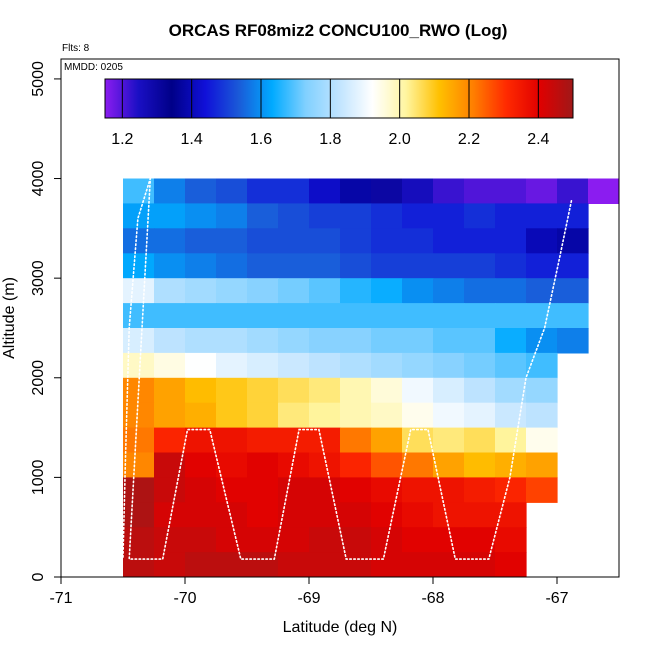  Describe the element at coordinates (122, 139) in the screenshot. I see `colorbar-tick-label: 1.2` at that location.